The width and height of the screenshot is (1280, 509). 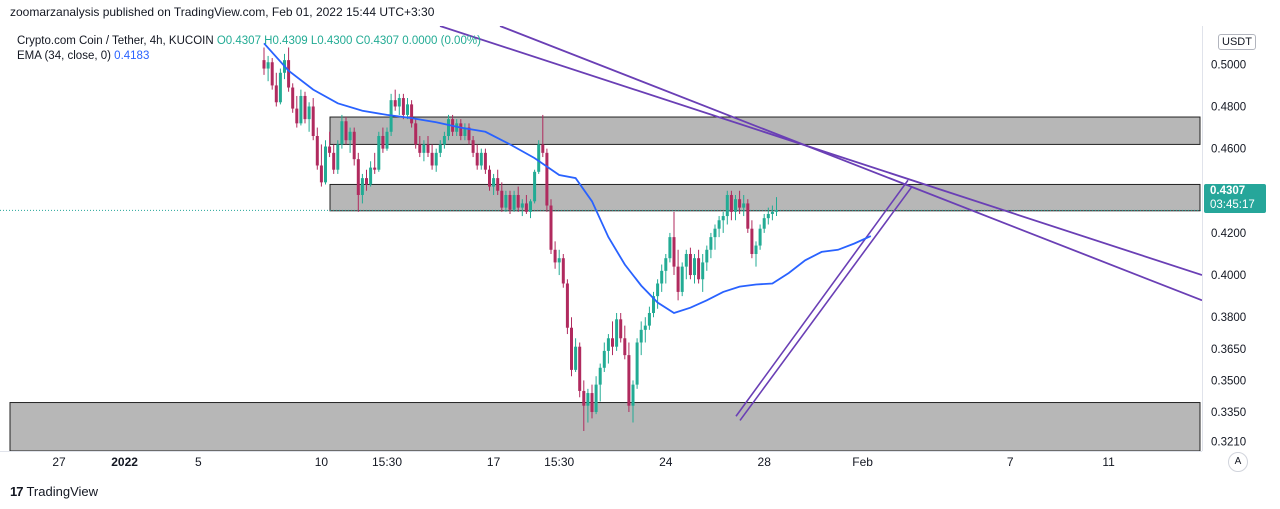 What do you see at coordinates (583, 462) in the screenshot?
I see `time-axis-ticks: 27 2022 5 10 15:30 17 15:30 24 28 Feb 7 11` at bounding box center [583, 462].